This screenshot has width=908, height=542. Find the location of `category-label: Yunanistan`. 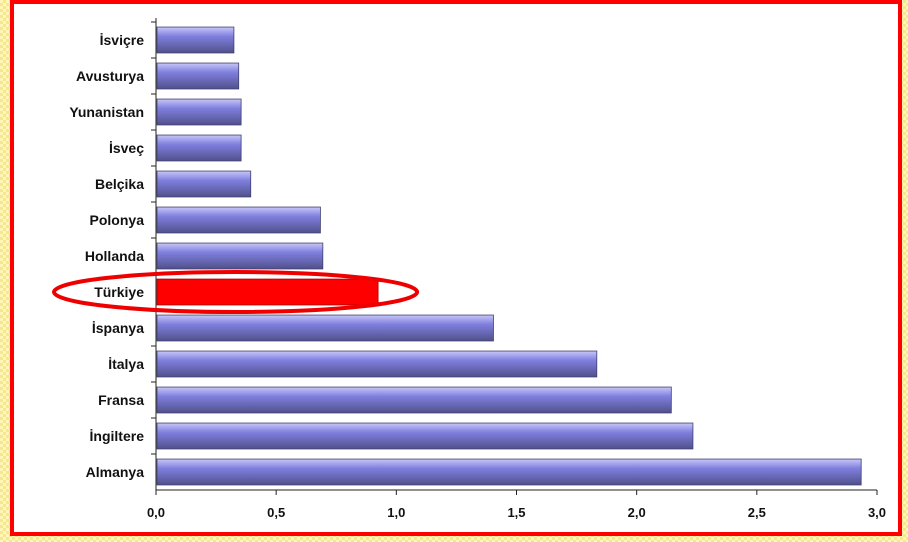

category-label: Yunanistan is located at coordinates (106, 112).